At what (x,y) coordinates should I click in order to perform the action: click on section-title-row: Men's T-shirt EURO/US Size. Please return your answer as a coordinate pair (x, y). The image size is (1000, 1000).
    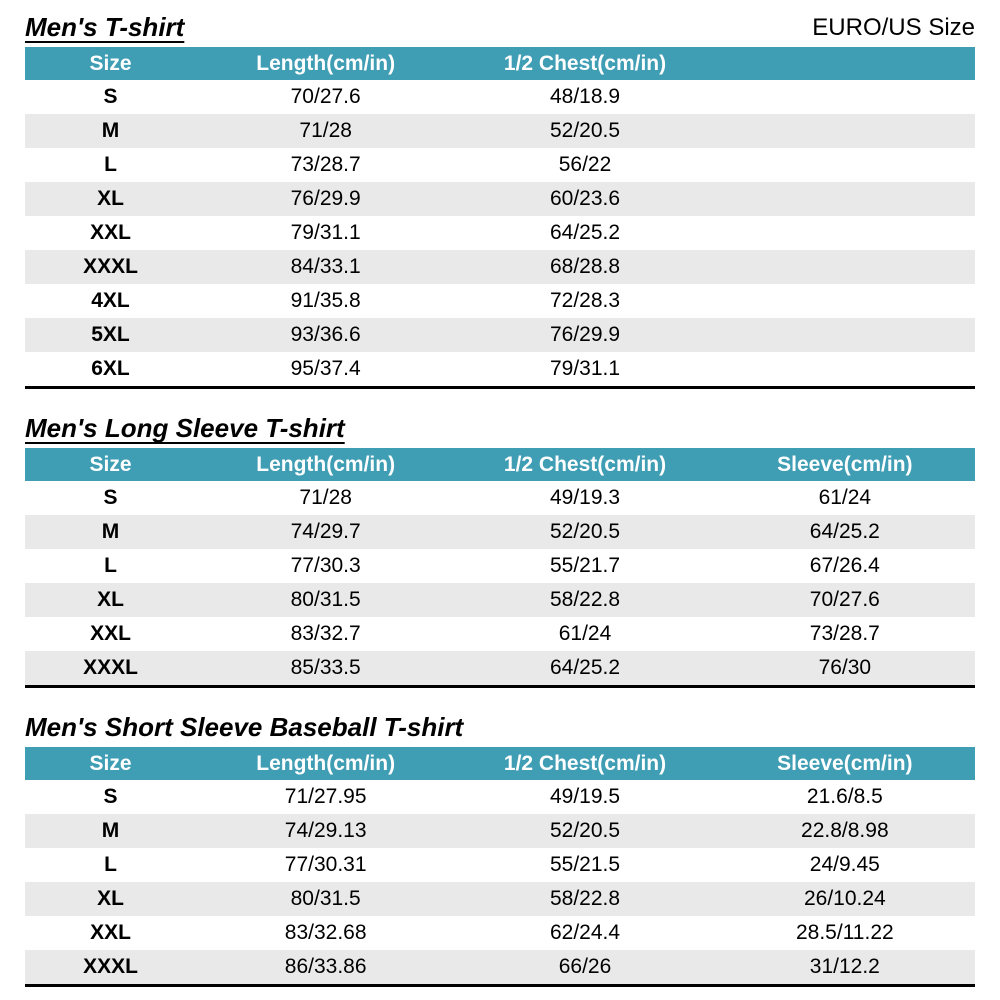
    Looking at the image, I should click on (500, 27).